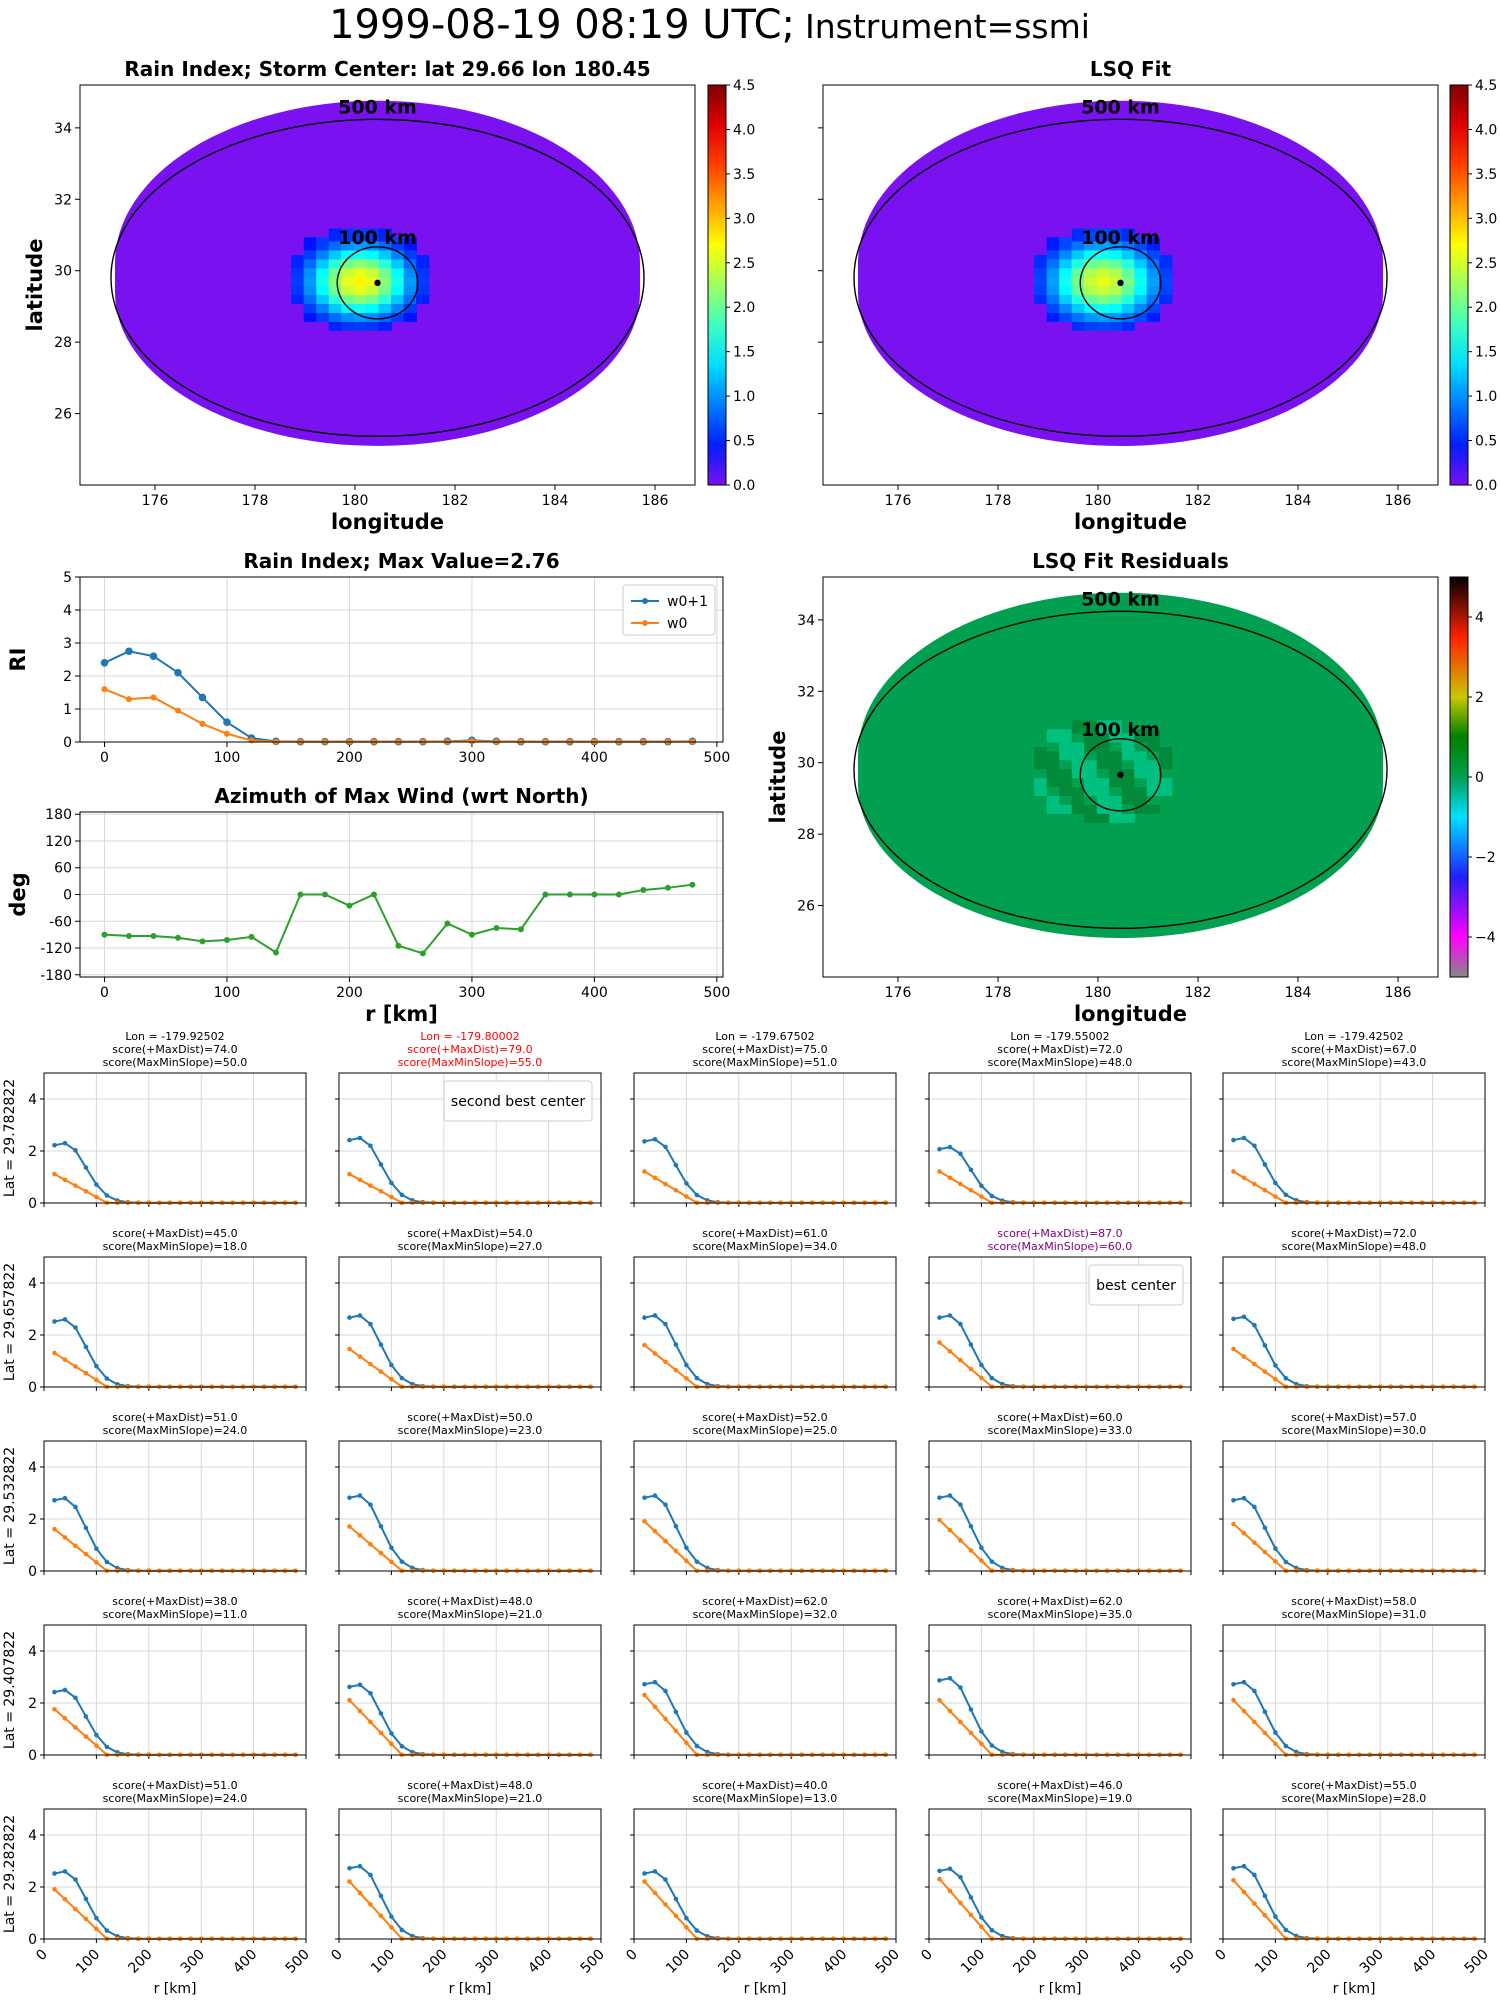 This screenshot has height=2000, width=1500. Describe the element at coordinates (764, 1036) in the screenshot. I see `panel-lon-label: Lon = -179.67502` at that location.